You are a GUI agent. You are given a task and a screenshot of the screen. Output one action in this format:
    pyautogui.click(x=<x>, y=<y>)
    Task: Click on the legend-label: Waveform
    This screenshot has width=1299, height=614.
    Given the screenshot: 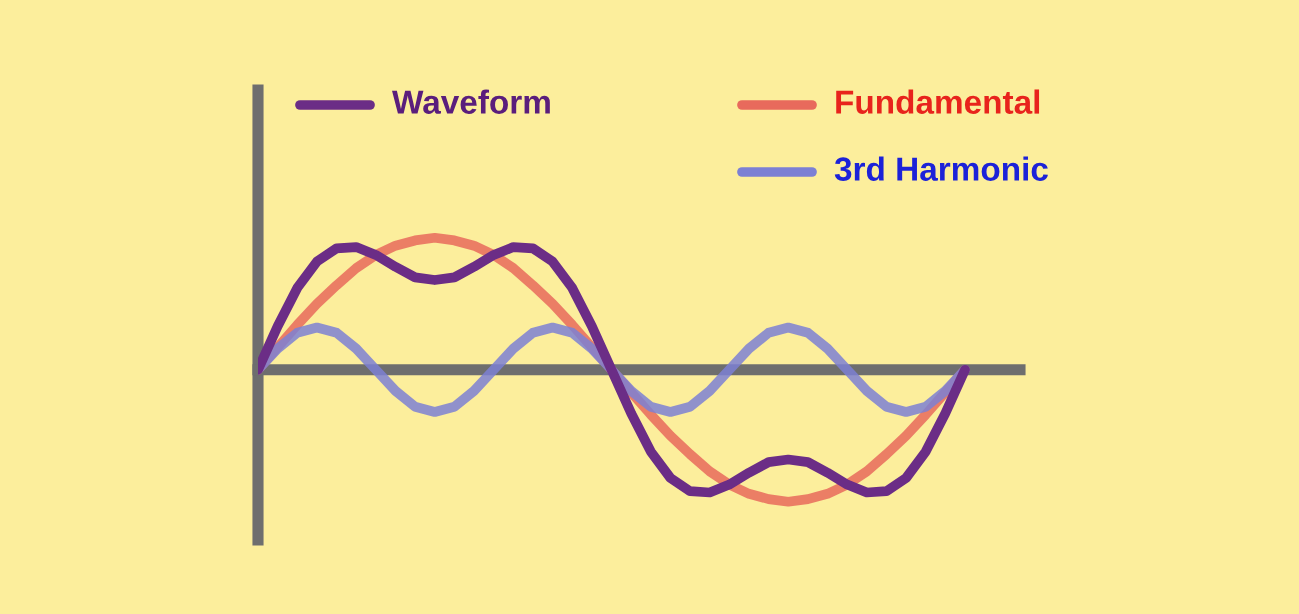 What is the action you would take?
    pyautogui.click(x=471, y=101)
    